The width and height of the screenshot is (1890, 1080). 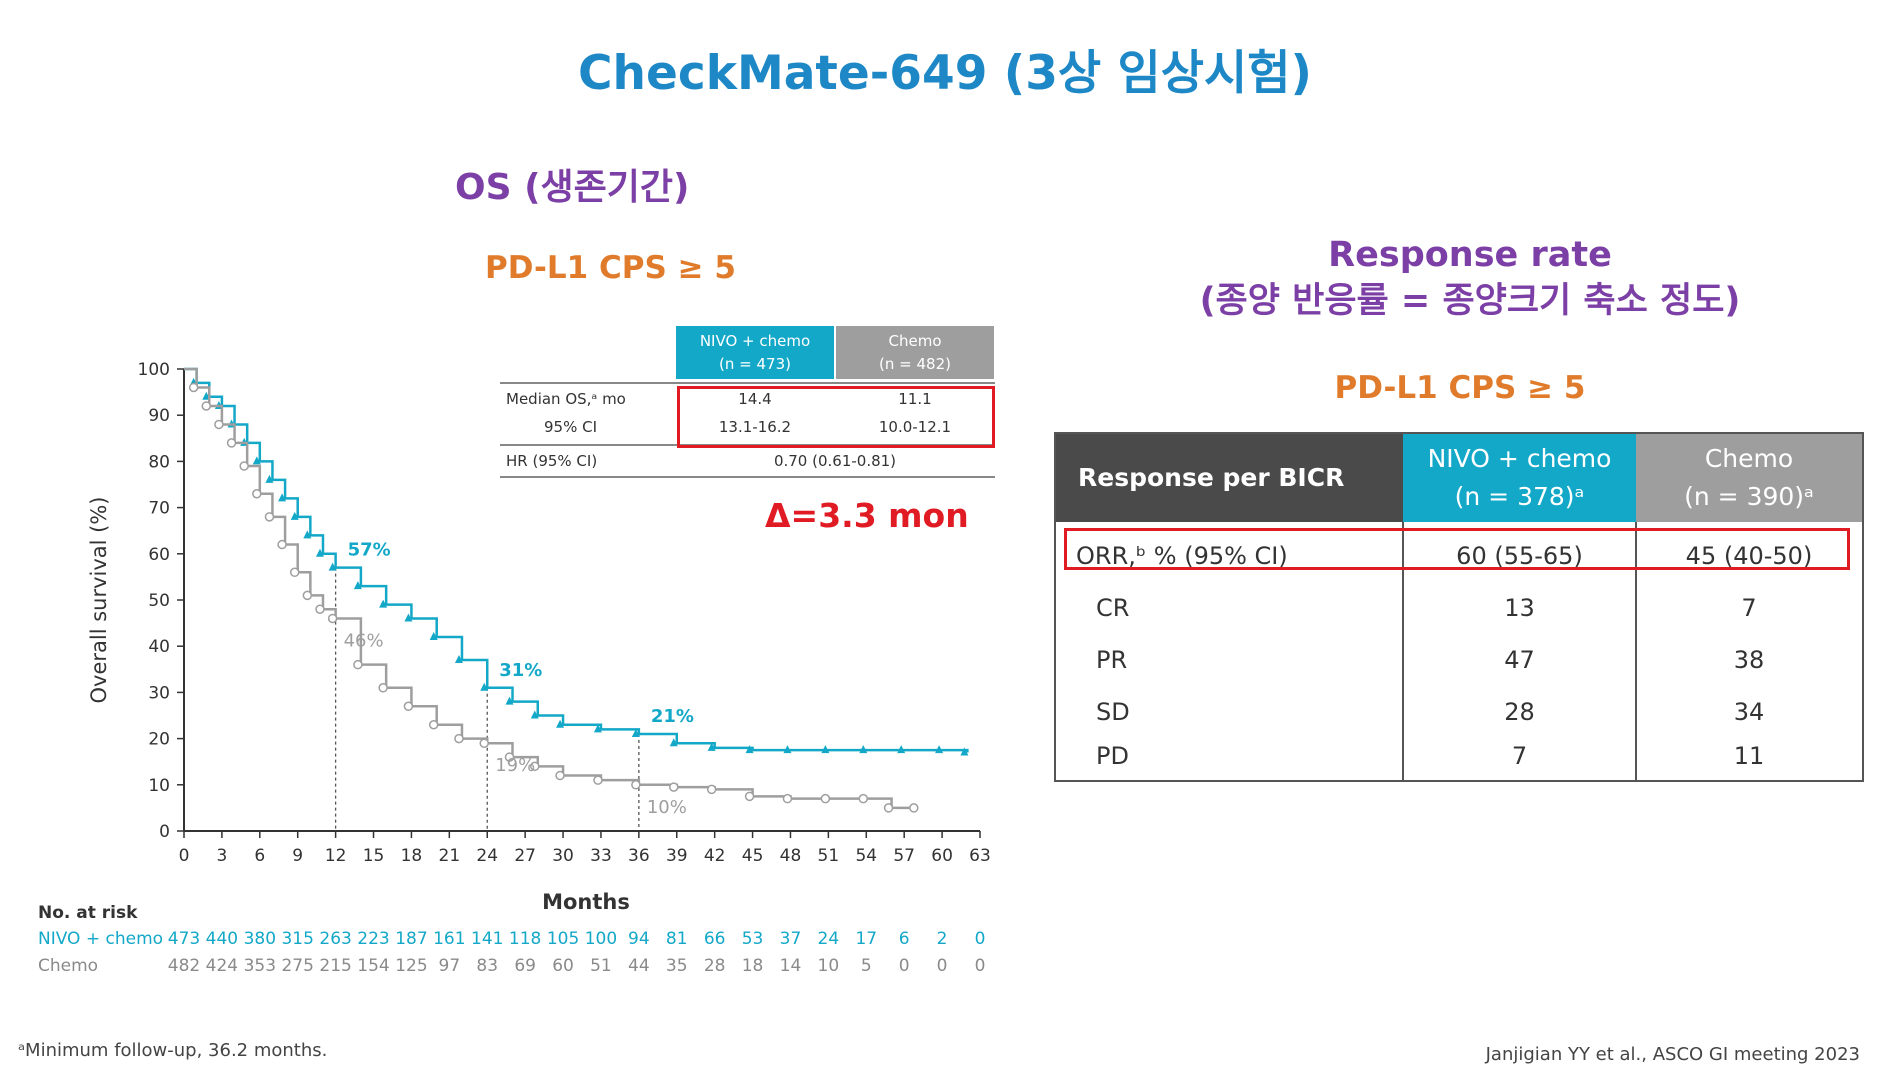 What do you see at coordinates (790, 966) in the screenshot?
I see `risk-chemo-value: 14` at bounding box center [790, 966].